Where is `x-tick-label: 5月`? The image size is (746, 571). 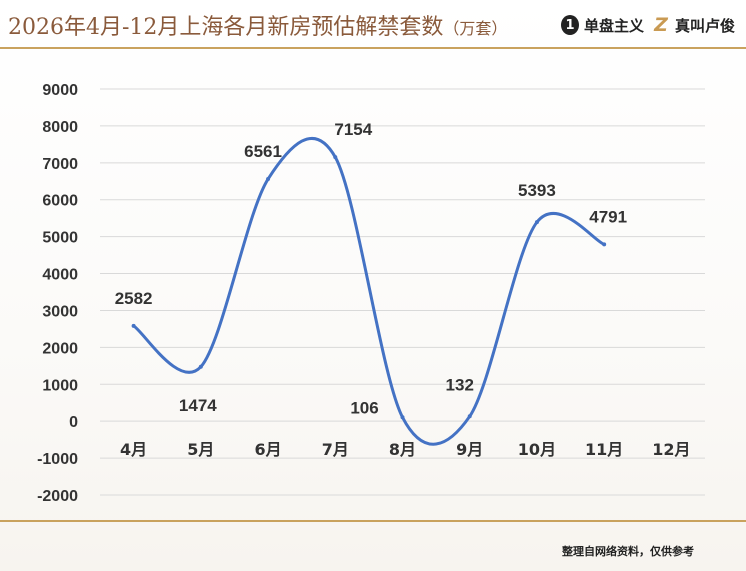
x-tick-label: 5月 is located at coordinates (200, 449).